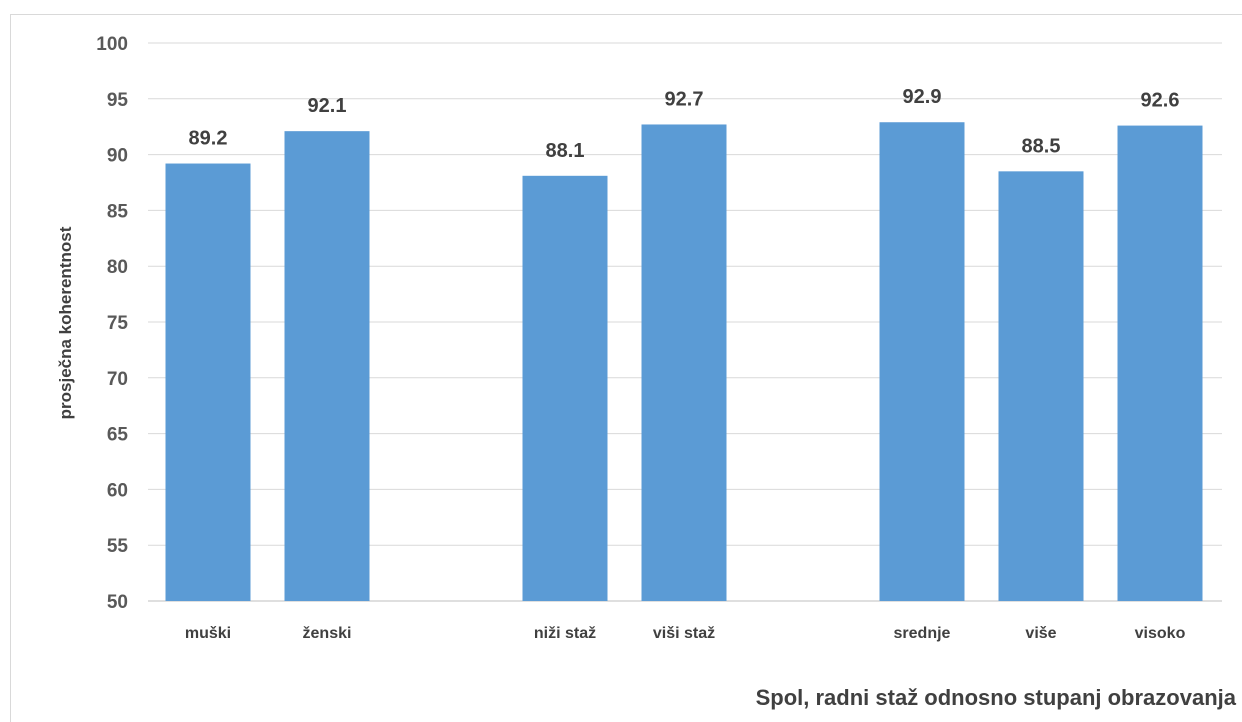 Image resolution: width=1242 pixels, height=722 pixels. I want to click on data-label: 88.5, so click(1041, 146).